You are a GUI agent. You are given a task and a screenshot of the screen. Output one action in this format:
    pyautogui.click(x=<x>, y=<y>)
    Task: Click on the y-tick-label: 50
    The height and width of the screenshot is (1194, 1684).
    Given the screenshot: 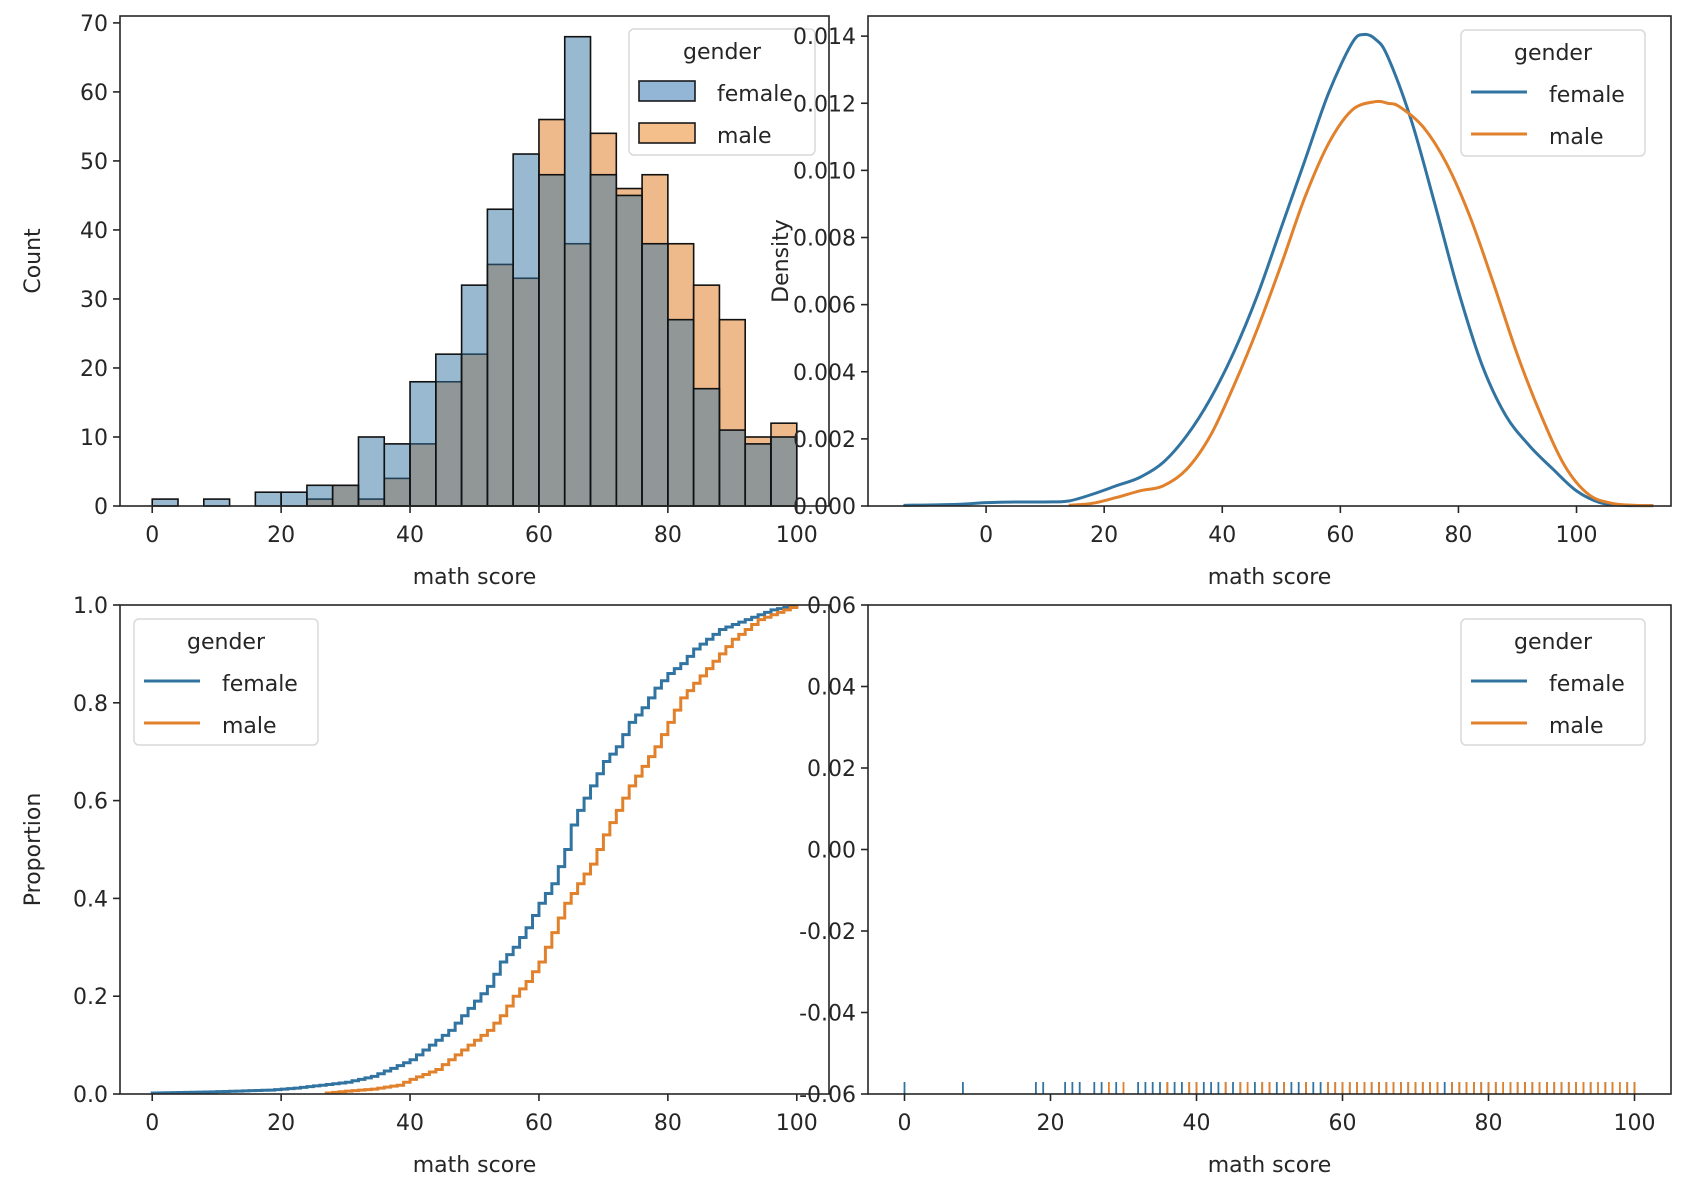 What is the action you would take?
    pyautogui.click(x=94, y=162)
    